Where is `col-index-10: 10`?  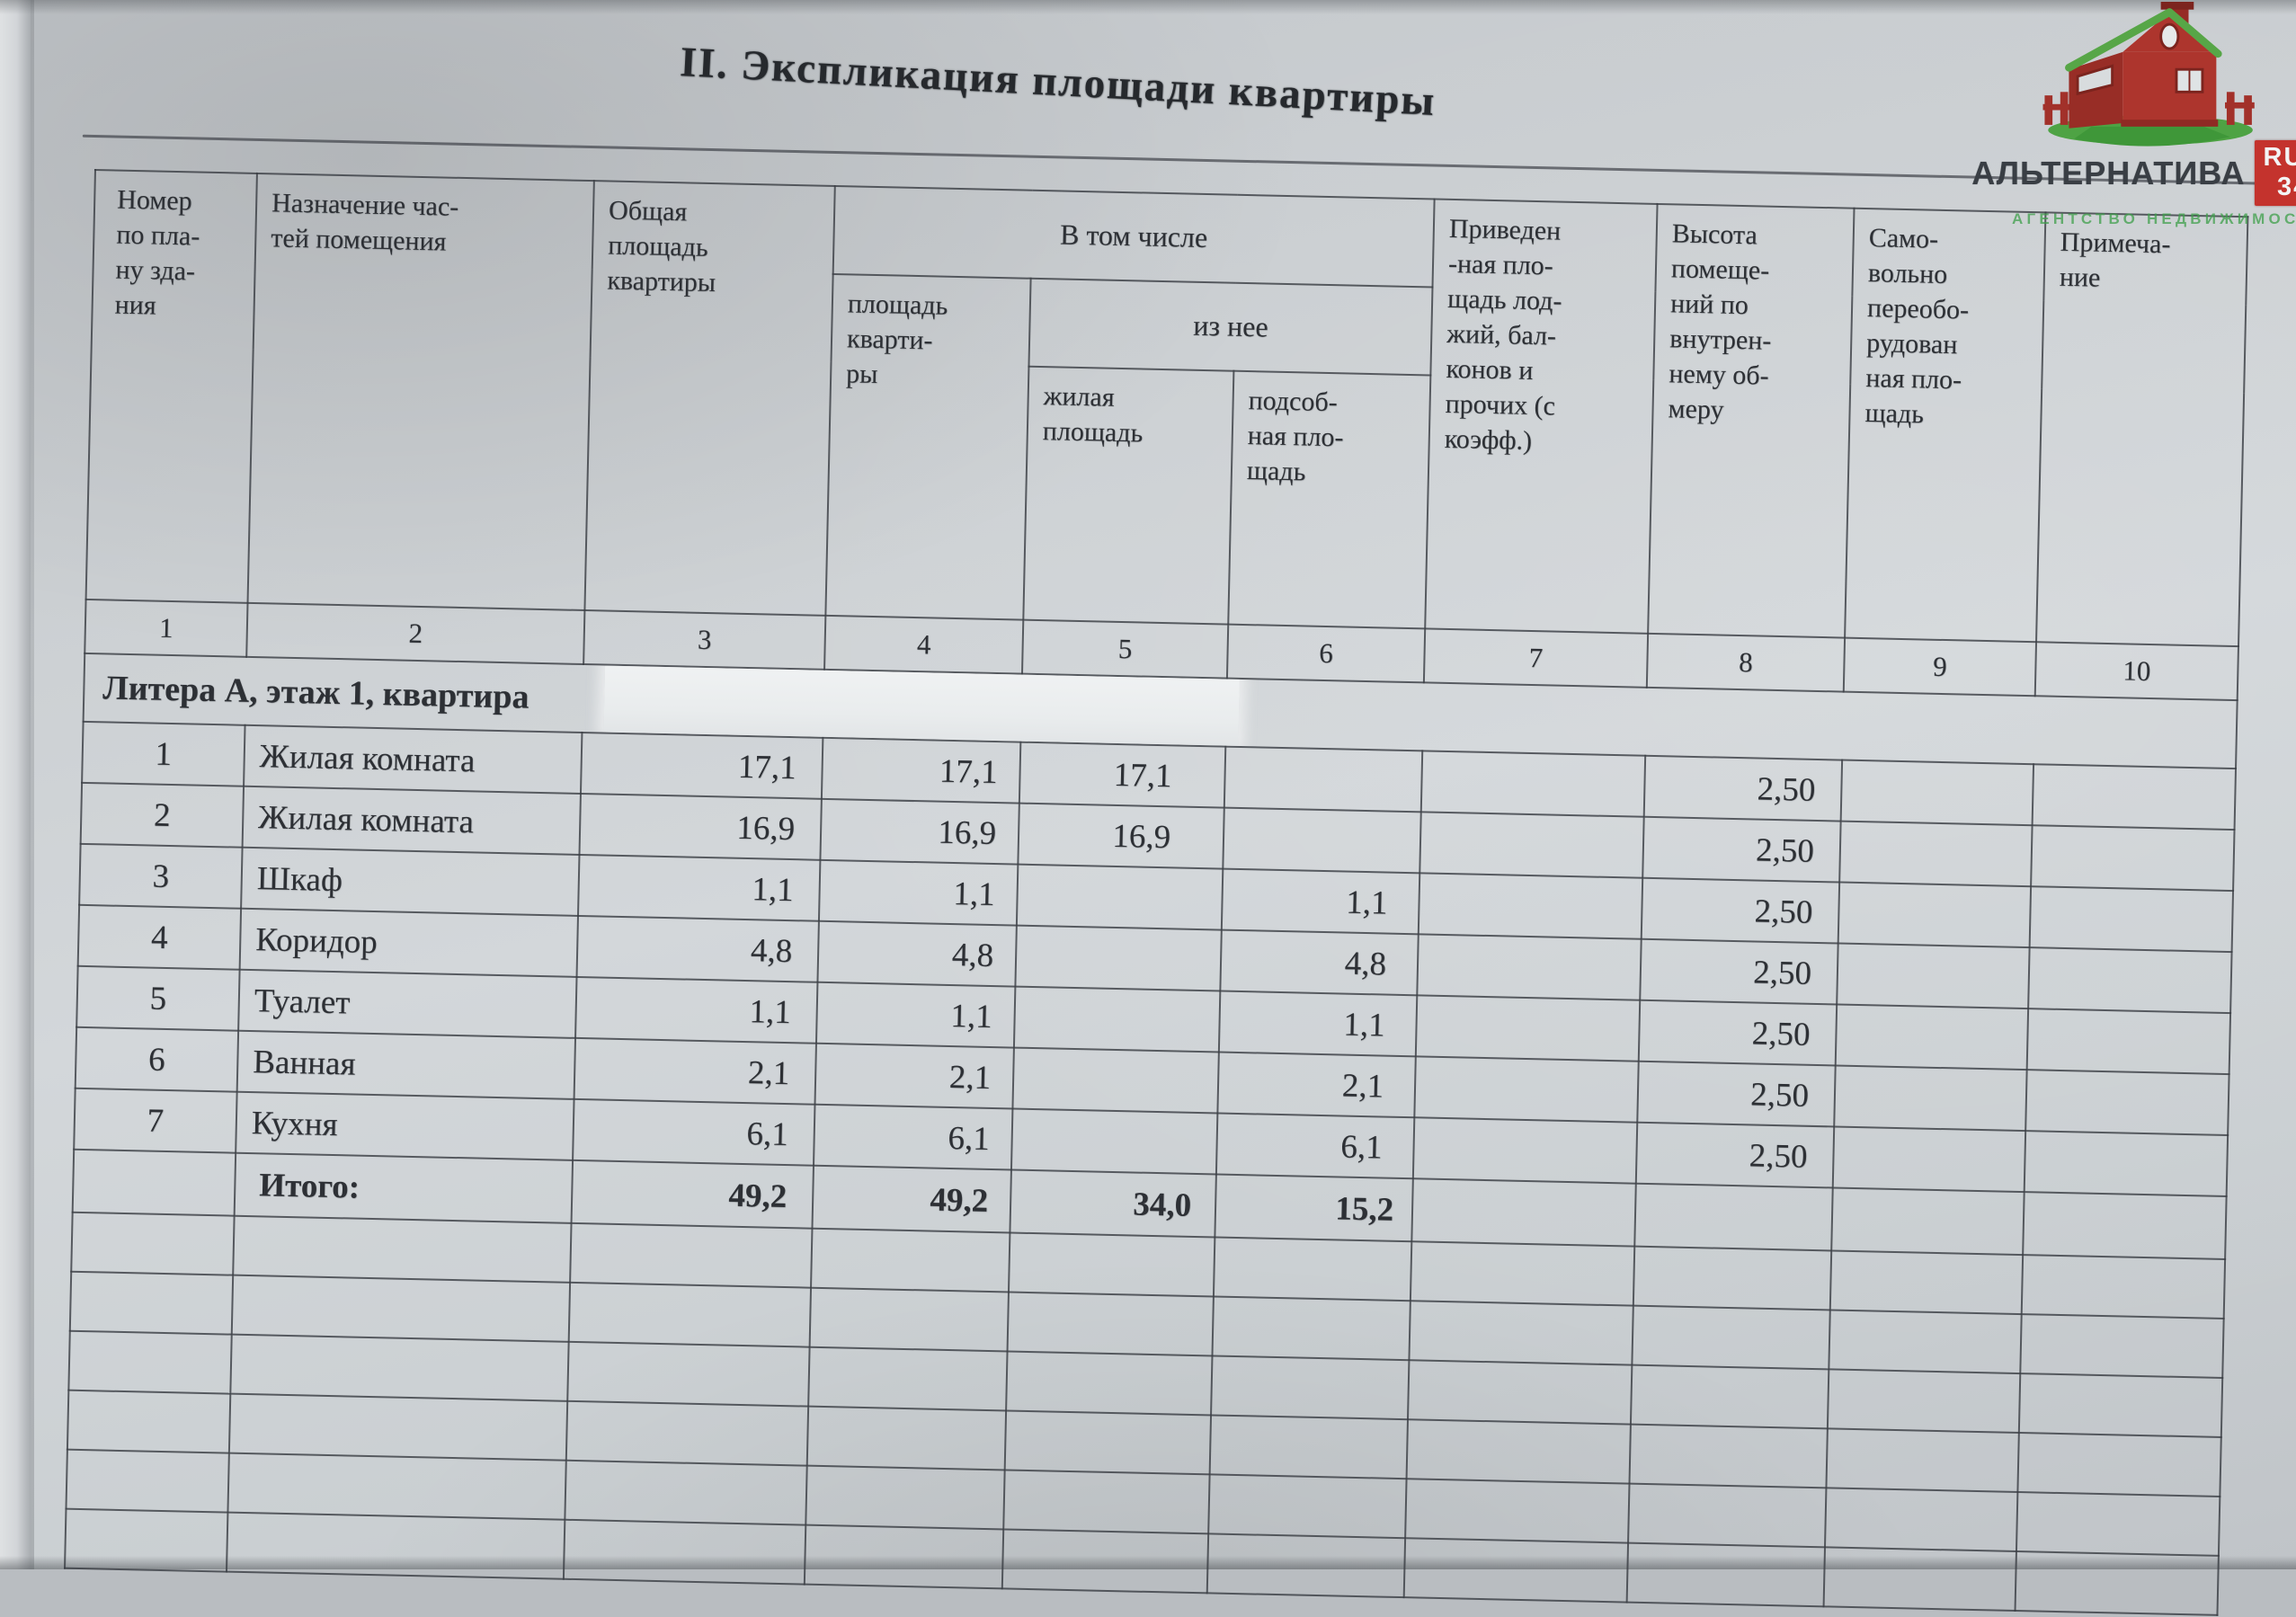 col-index-10: 10 is located at coordinates (2136, 671).